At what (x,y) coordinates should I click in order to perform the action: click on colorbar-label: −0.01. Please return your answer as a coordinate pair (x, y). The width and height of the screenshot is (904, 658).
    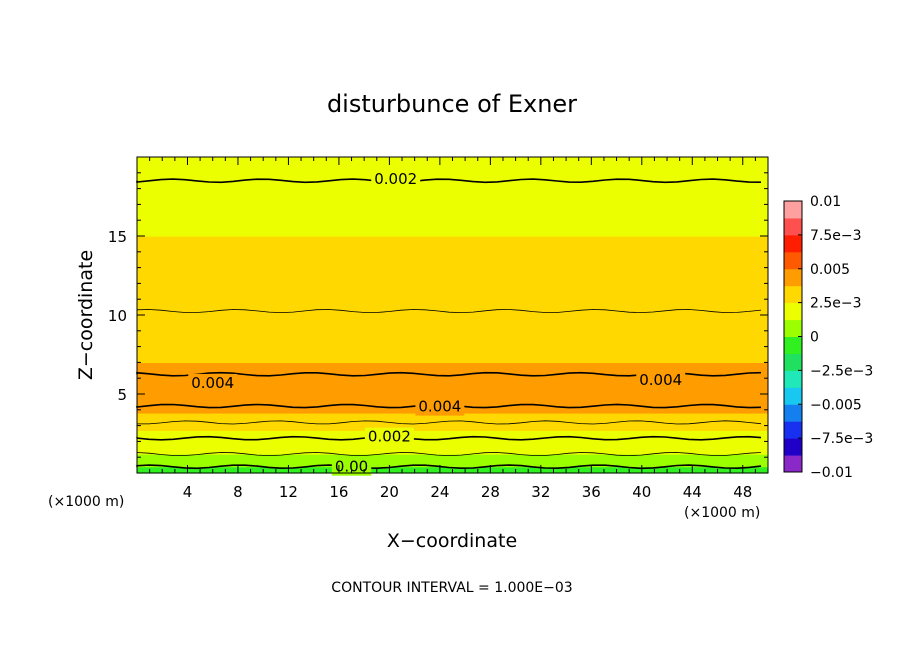
    Looking at the image, I should click on (831, 473).